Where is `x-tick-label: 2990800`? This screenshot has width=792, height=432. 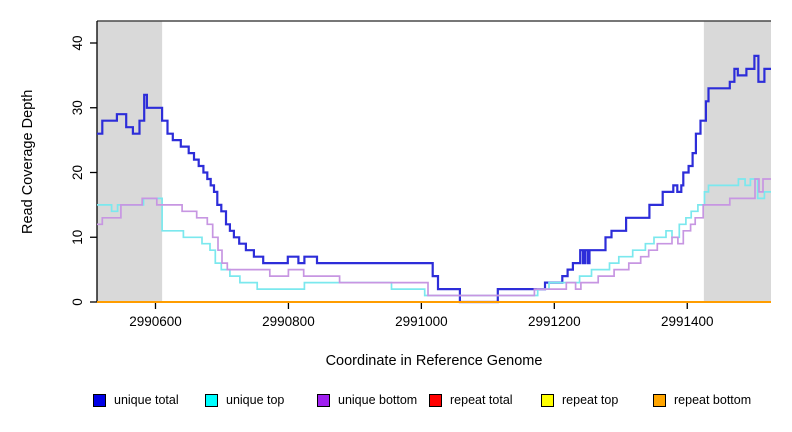 x-tick-label: 2990800 is located at coordinates (288, 321).